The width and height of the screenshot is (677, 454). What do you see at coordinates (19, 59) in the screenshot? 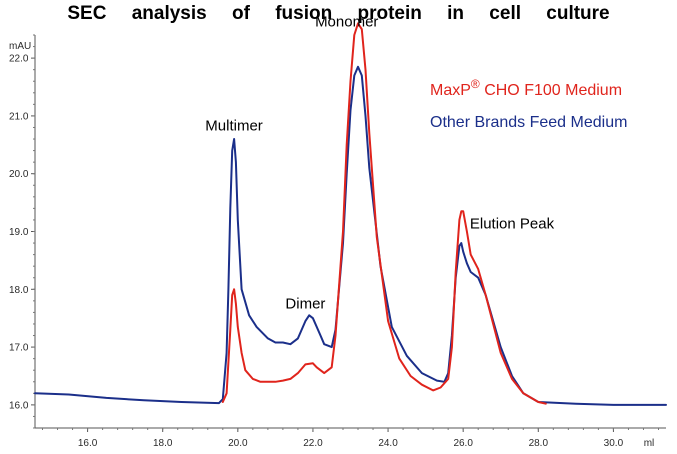
I see `y-tick-label: 22.0` at bounding box center [19, 59].